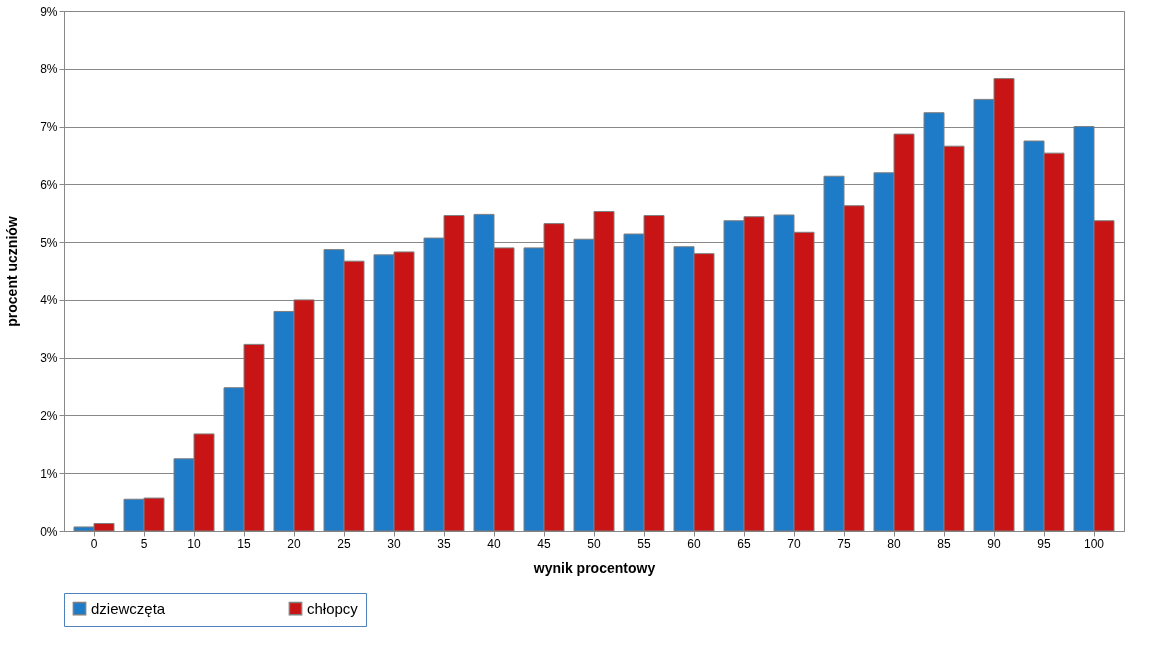 This screenshot has height=659, width=1173. I want to click on y-tick-label: 9%, so click(49, 11).